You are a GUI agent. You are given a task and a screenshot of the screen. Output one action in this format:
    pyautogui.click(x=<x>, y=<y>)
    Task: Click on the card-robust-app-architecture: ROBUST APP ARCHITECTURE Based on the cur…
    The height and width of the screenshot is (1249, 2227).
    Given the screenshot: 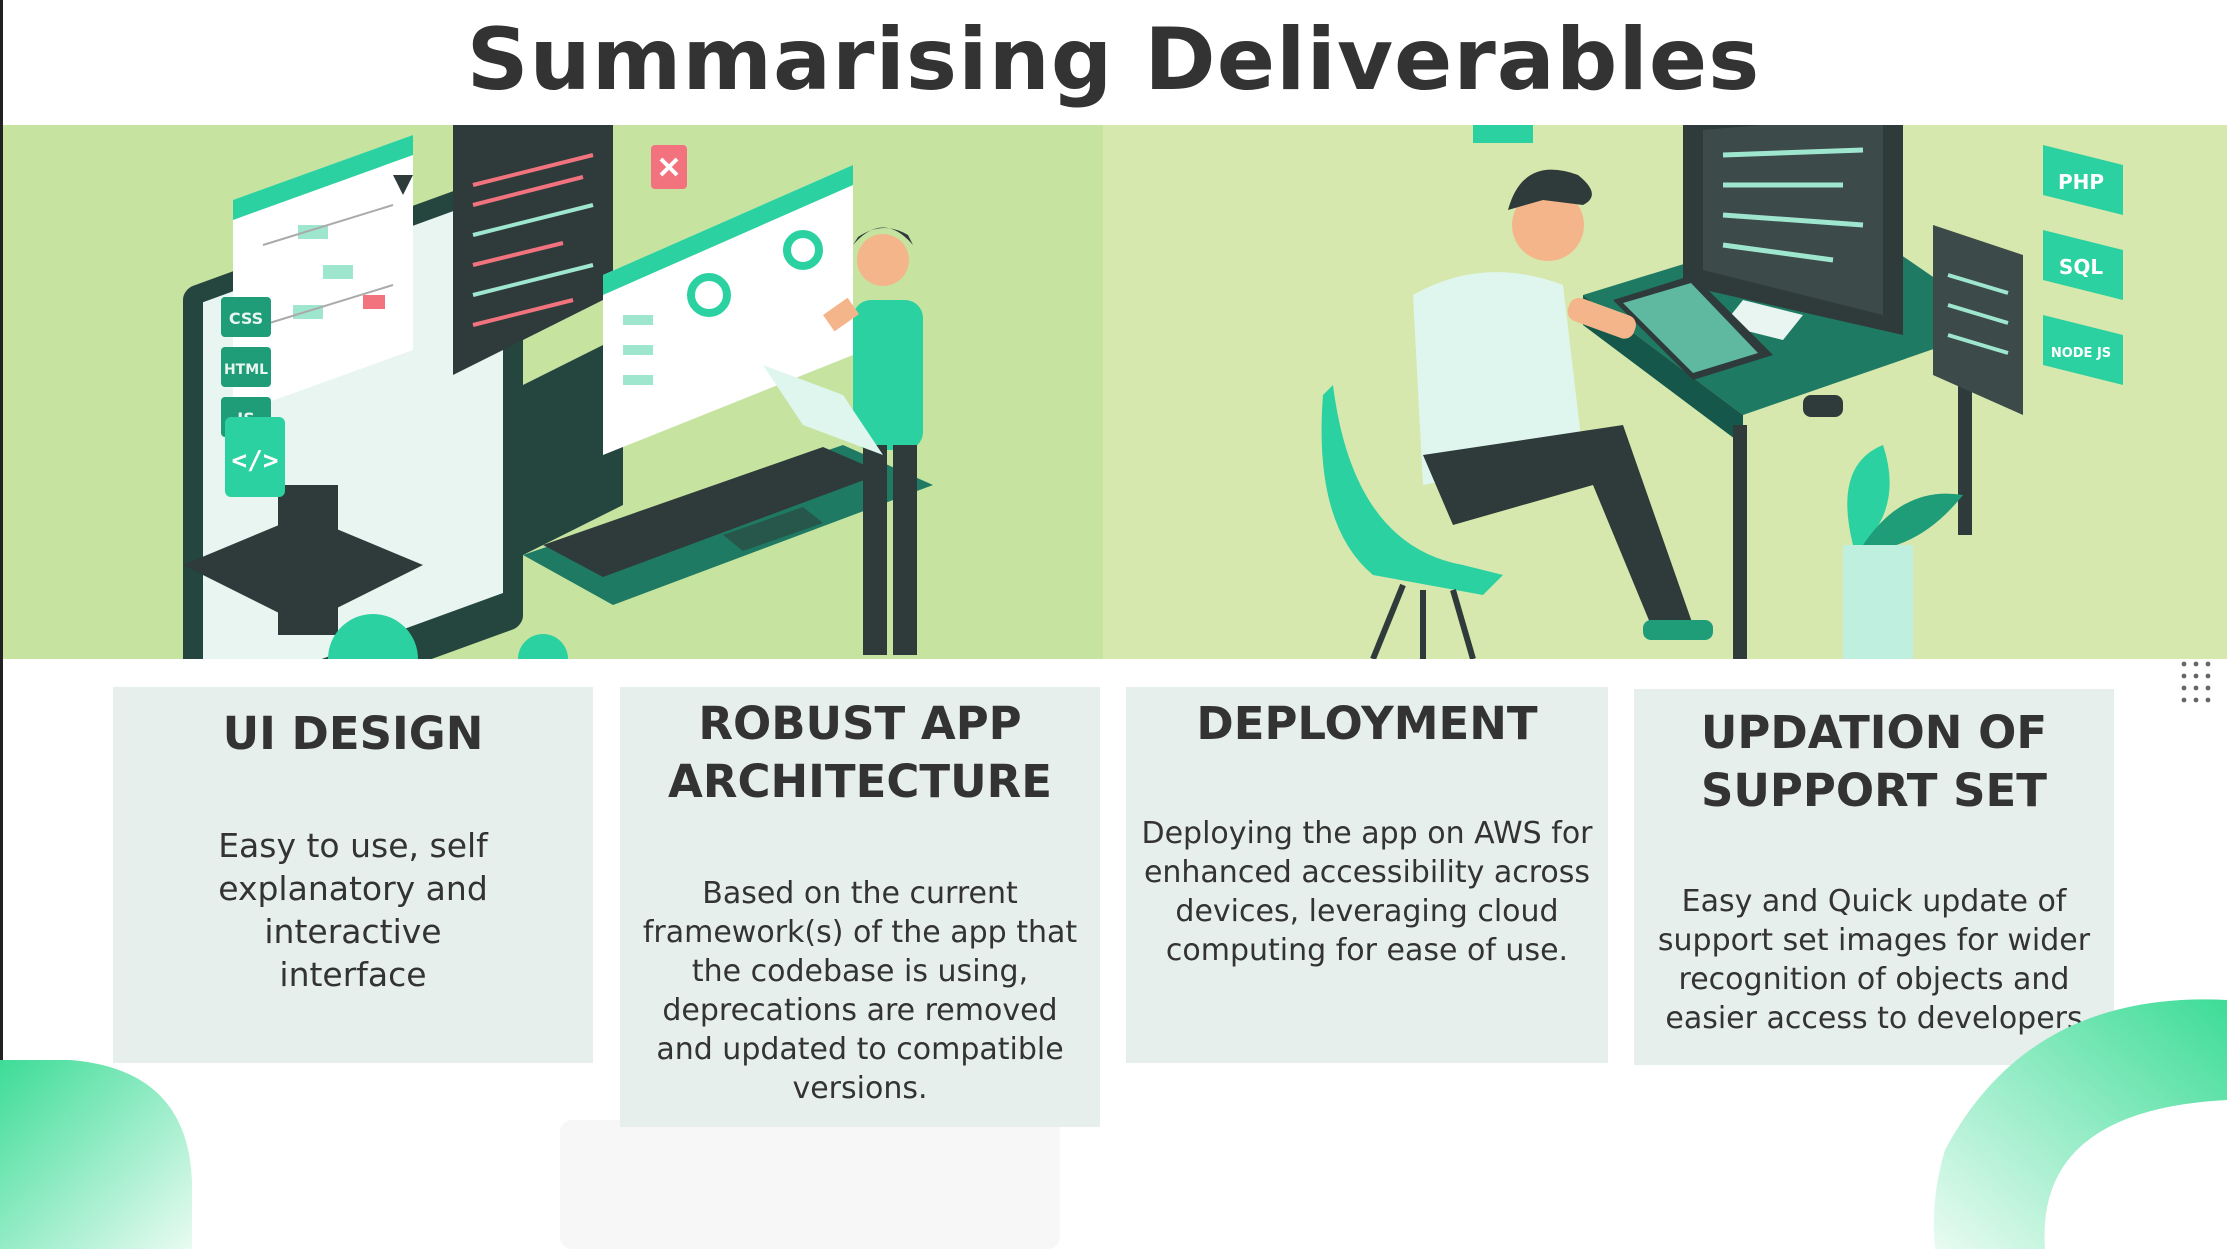 What is the action you would take?
    pyautogui.click(x=860, y=907)
    